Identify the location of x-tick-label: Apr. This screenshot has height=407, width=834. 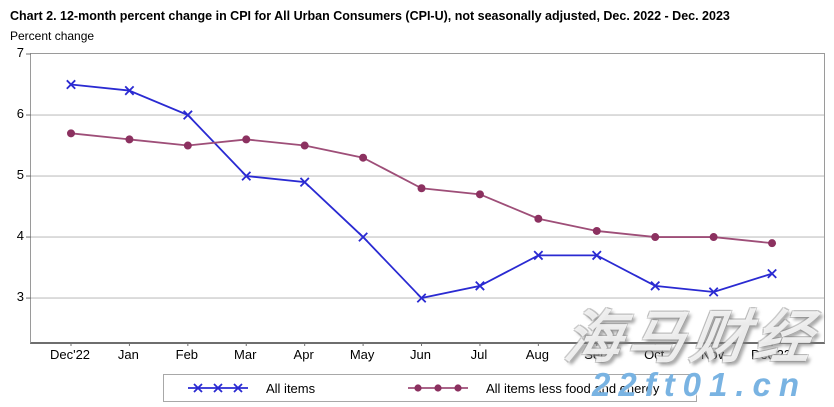
(303, 354).